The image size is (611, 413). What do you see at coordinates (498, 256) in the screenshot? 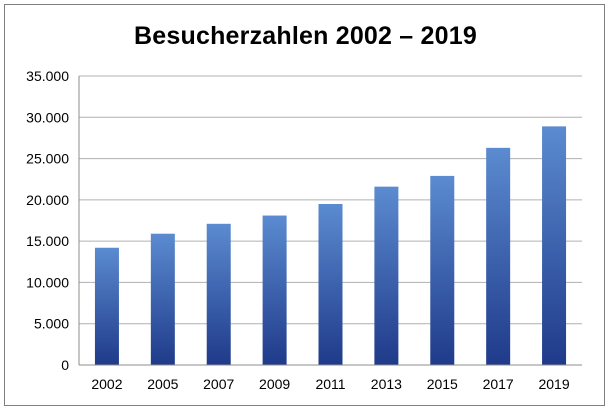
I see `bar-2017` at bounding box center [498, 256].